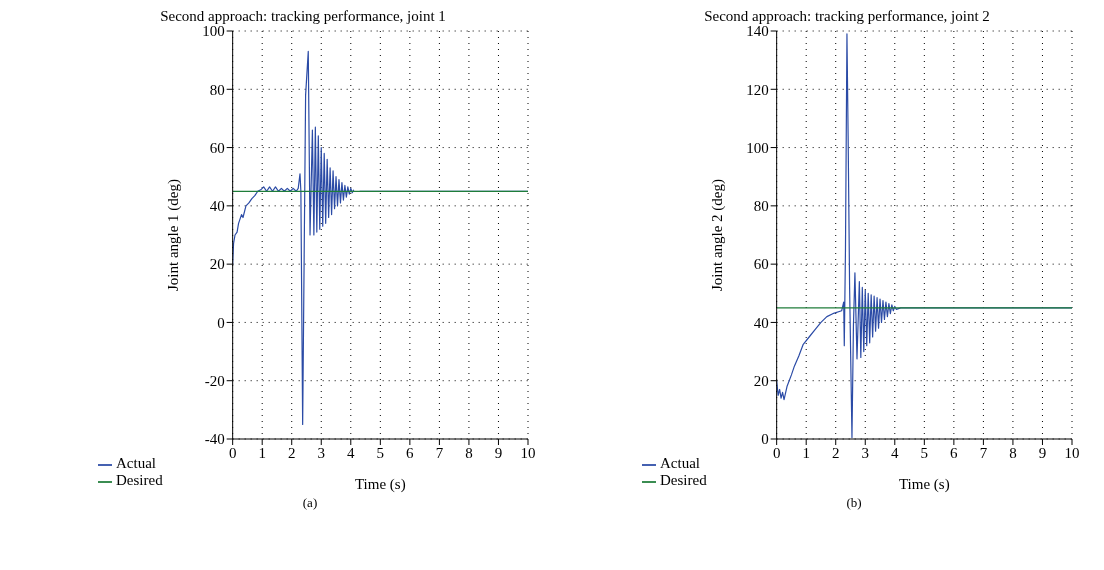 This screenshot has width=1104, height=570. I want to click on y-axis-title: Joint angle 1 (deg), so click(173, 235).